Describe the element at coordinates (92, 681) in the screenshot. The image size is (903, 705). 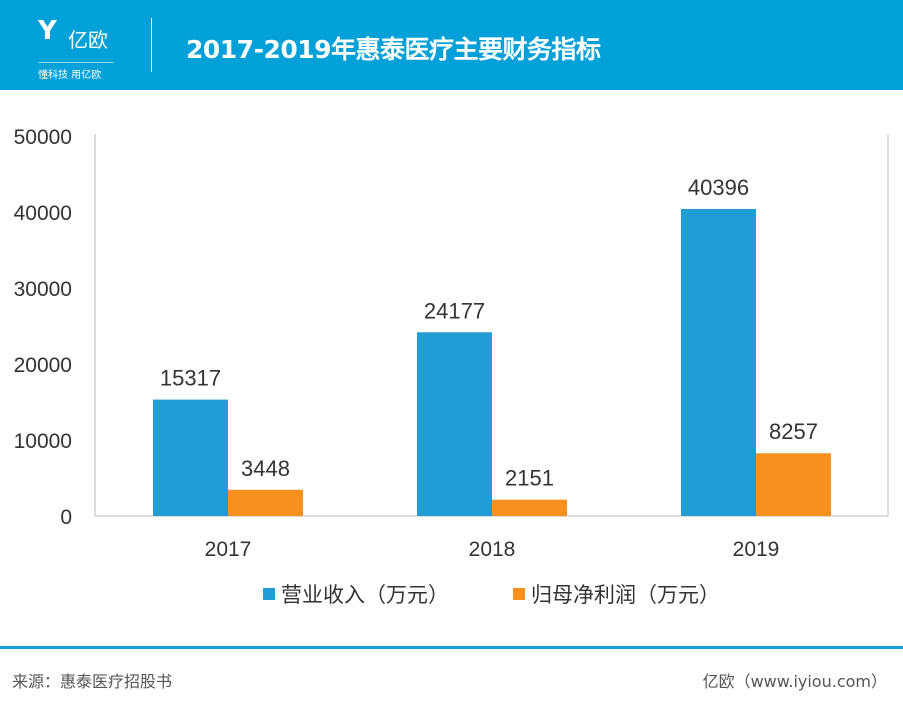
I see `source-text: 来源：惠泰医疗招股书` at that location.